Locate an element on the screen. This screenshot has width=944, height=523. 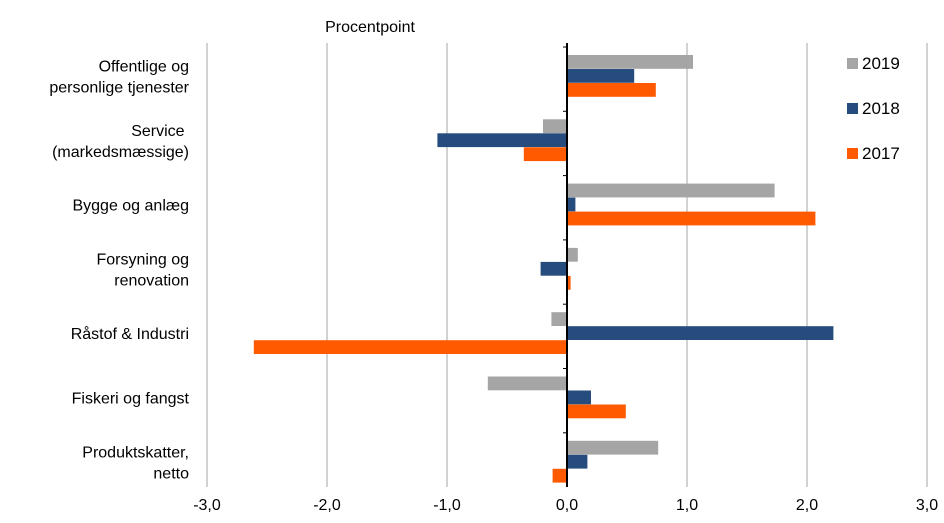
category-label: Forsyning og renovation is located at coordinates (143, 270).